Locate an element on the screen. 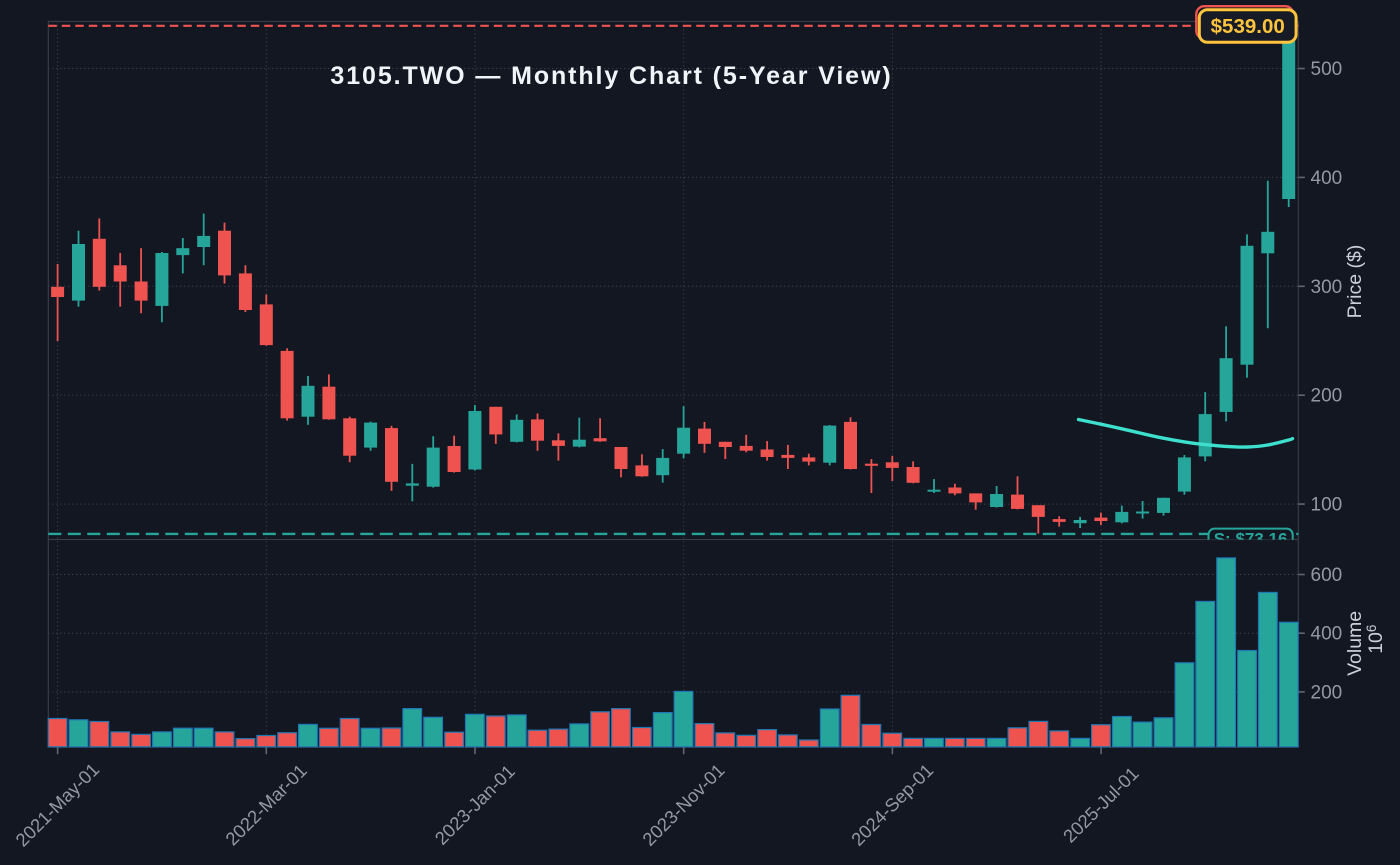  svg-text: $539.00 is located at coordinates (1248, 26).